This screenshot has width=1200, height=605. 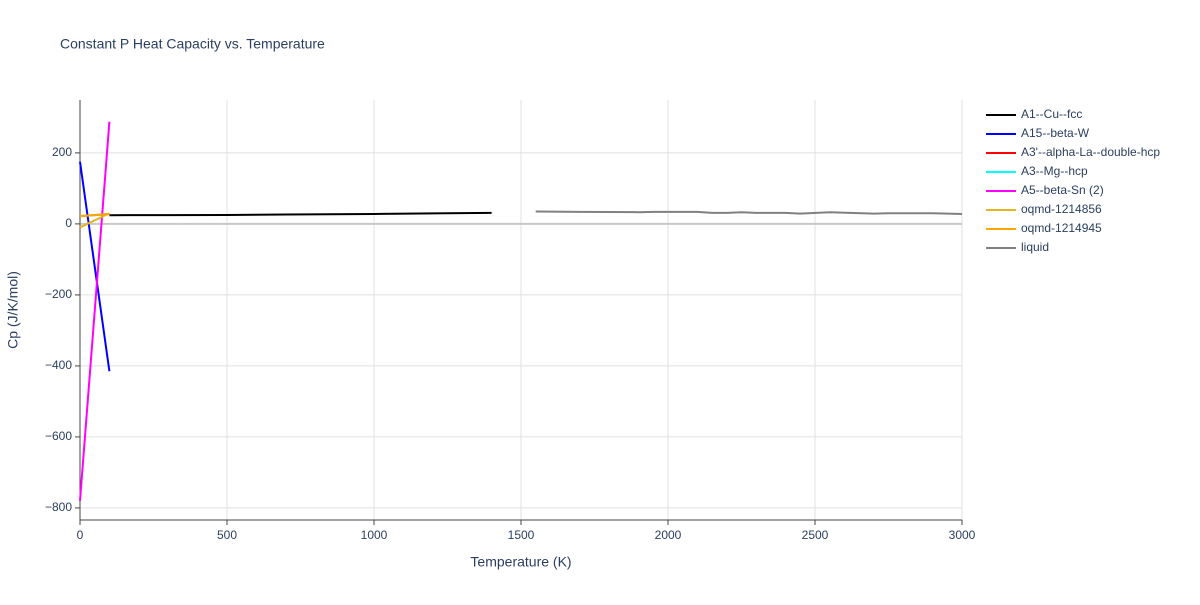 What do you see at coordinates (962, 535) in the screenshot?
I see `x-tick-label: 3000` at bounding box center [962, 535].